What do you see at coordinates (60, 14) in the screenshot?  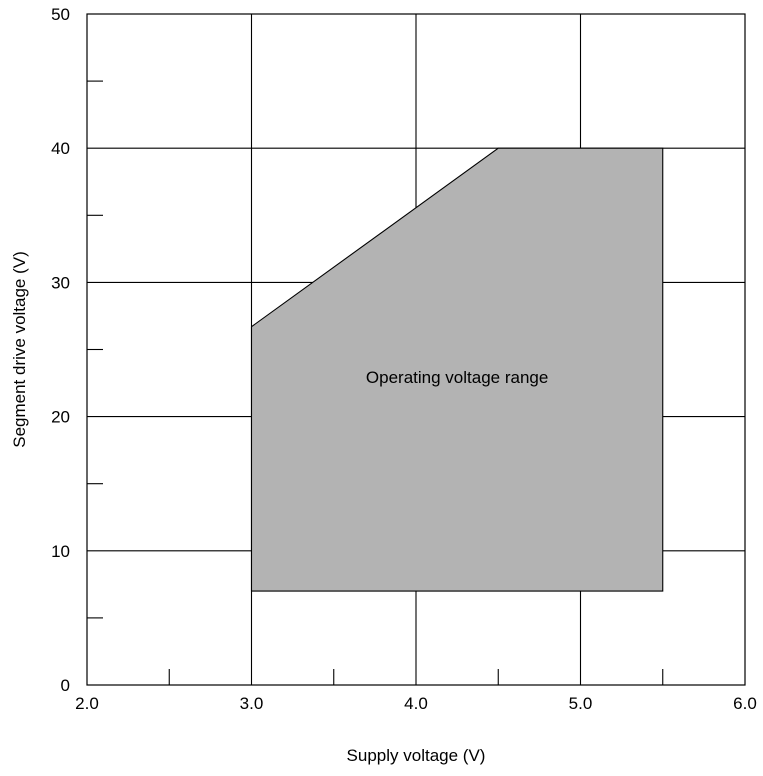 I see `y-tick-label: 50` at bounding box center [60, 14].